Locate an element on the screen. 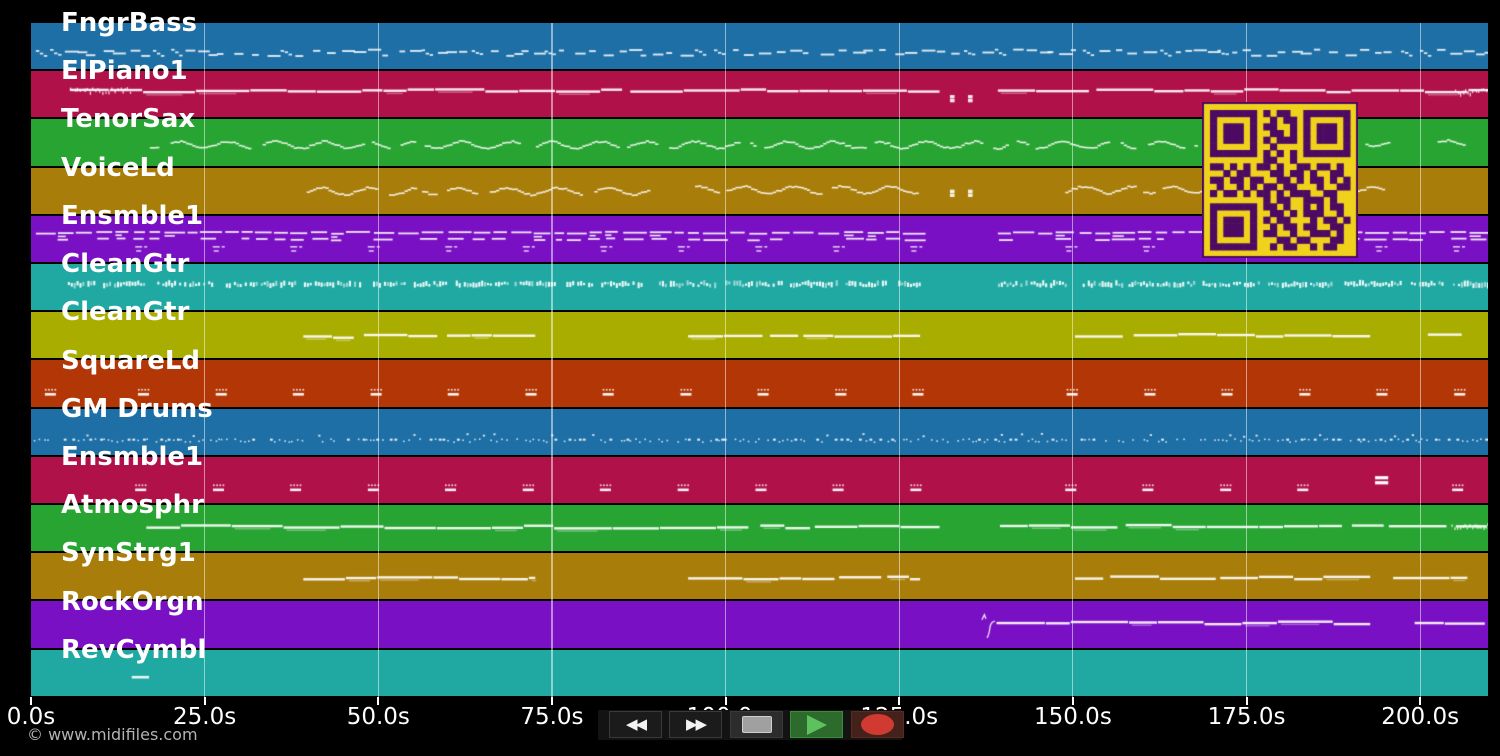 This screenshot has height=756, width=1500. record-button is located at coordinates (877, 724).